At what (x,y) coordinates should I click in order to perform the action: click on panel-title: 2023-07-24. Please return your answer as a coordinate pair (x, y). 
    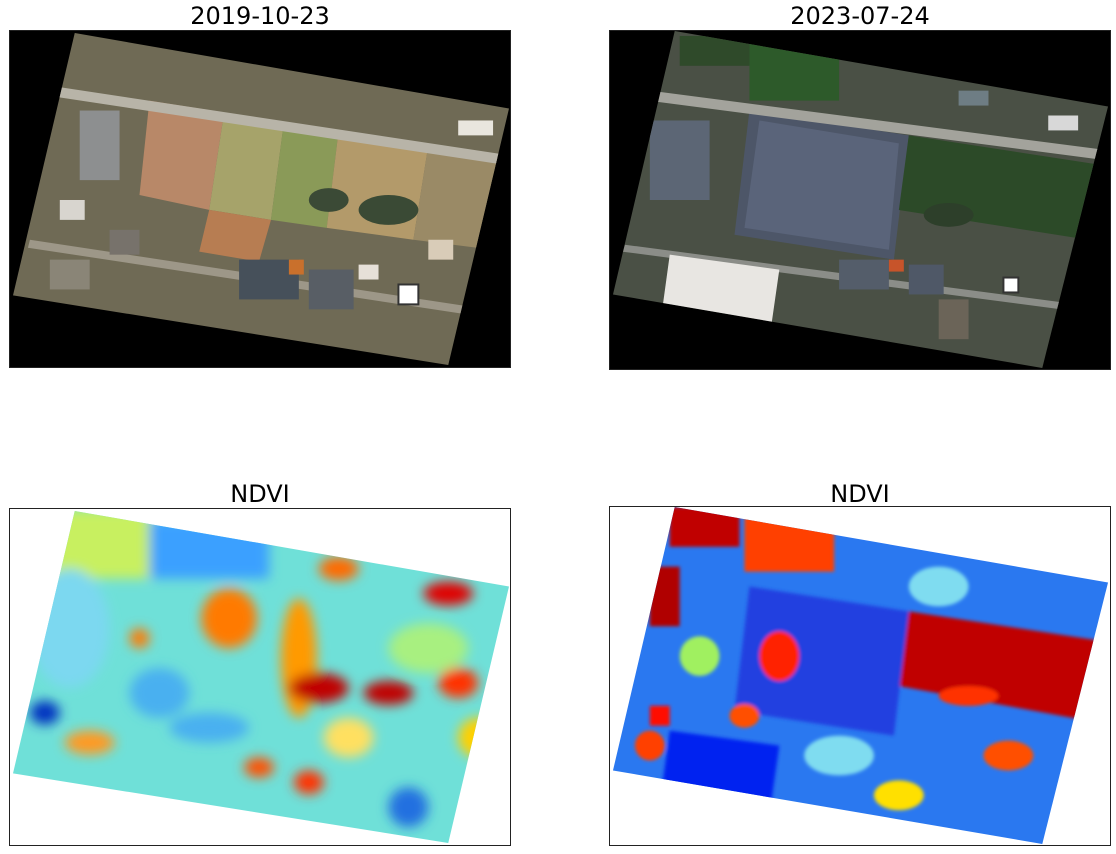
    Looking at the image, I should click on (860, 16).